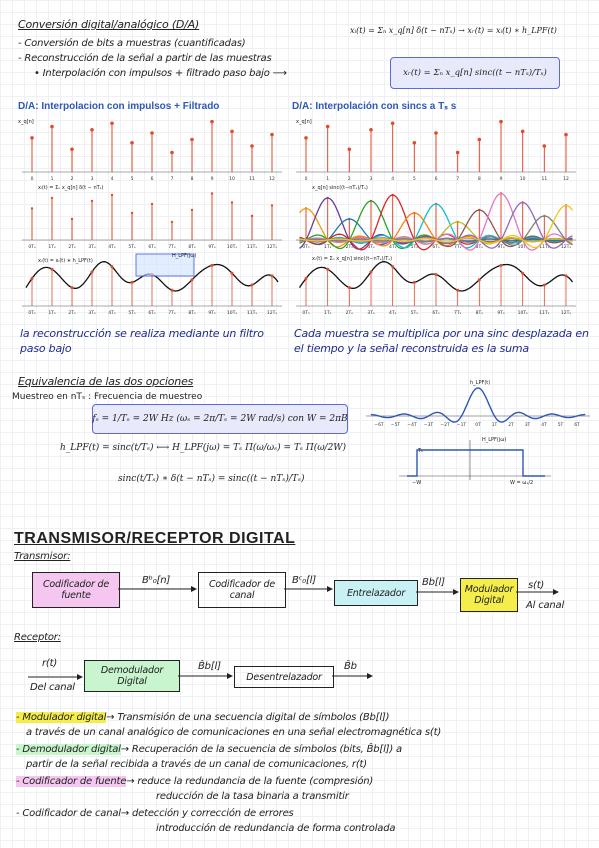  I want to click on tick-label: 1, so click(327, 179).